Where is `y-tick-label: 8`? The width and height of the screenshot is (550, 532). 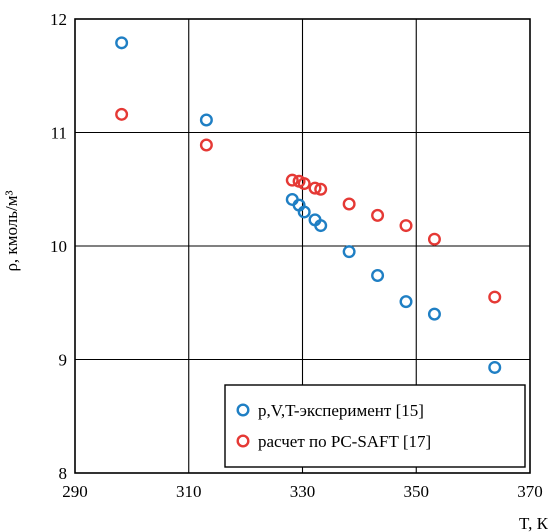
y-tick-label: 8 is located at coordinates (63, 473).